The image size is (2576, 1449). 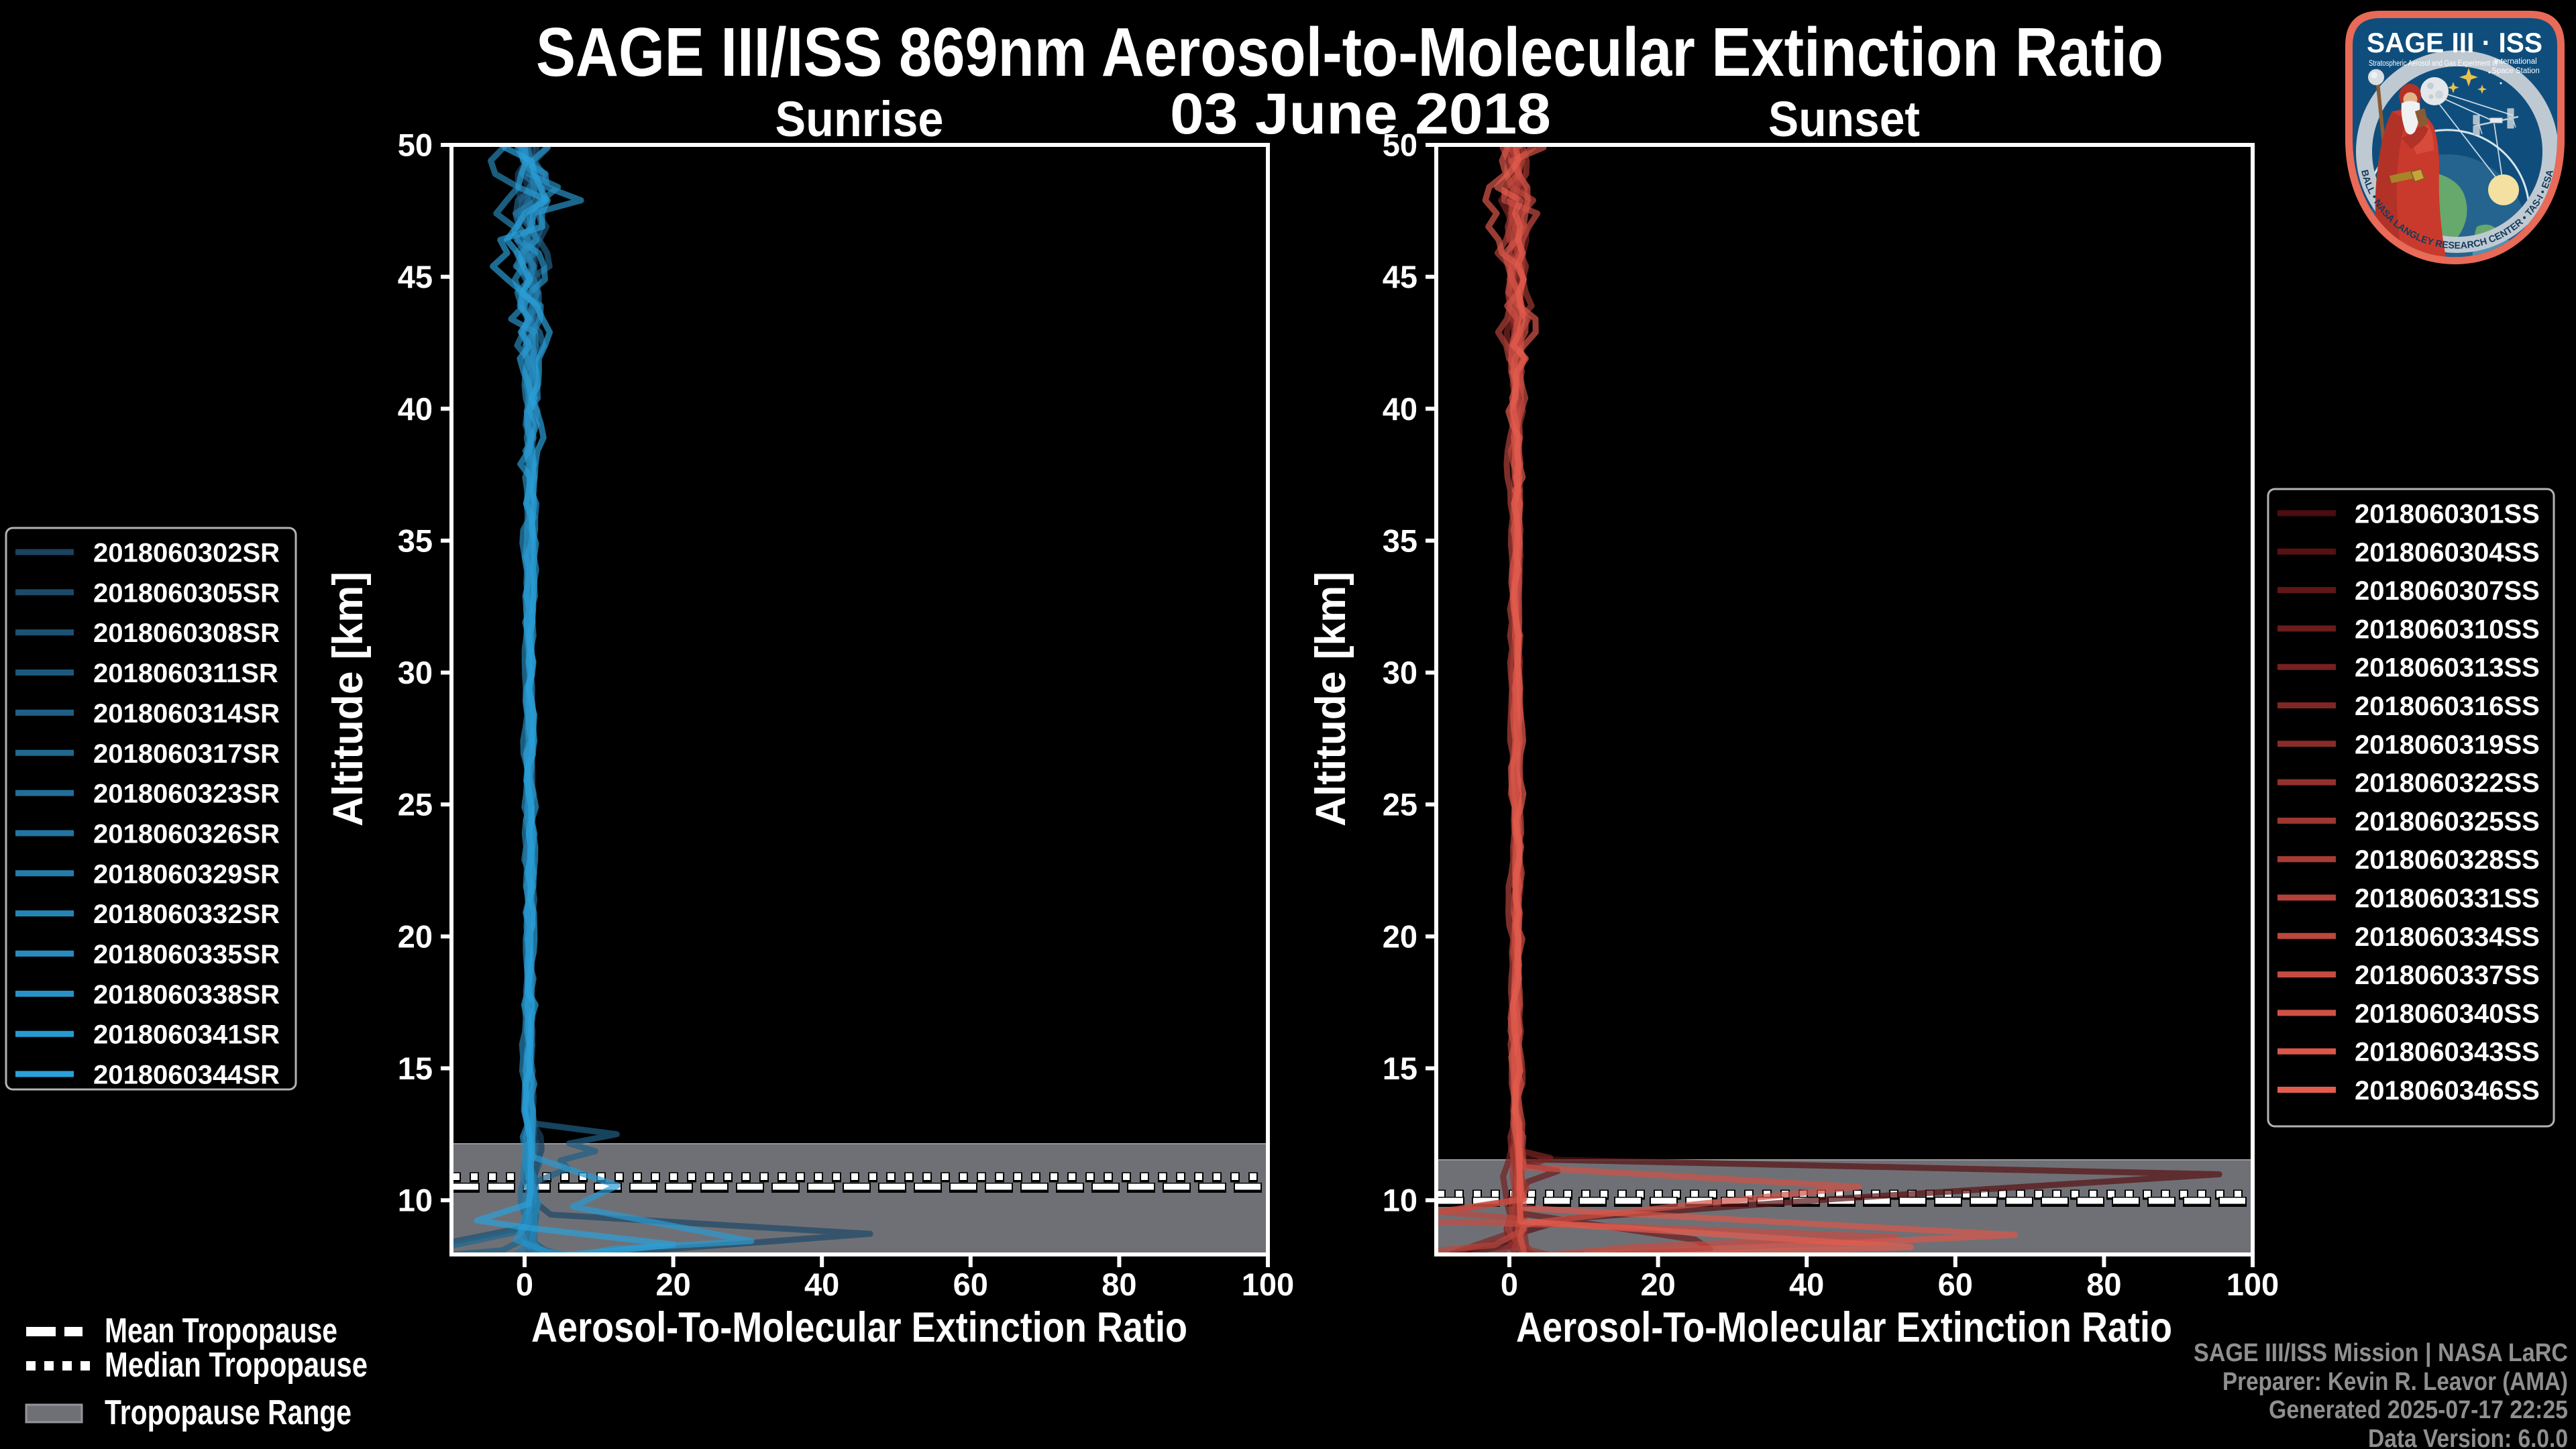 I want to click on svg-text:SAGE III/ISS Mission | NASA La: SAGE III/ISS Mission | NASA LaRC, so click(x=2381, y=1353).